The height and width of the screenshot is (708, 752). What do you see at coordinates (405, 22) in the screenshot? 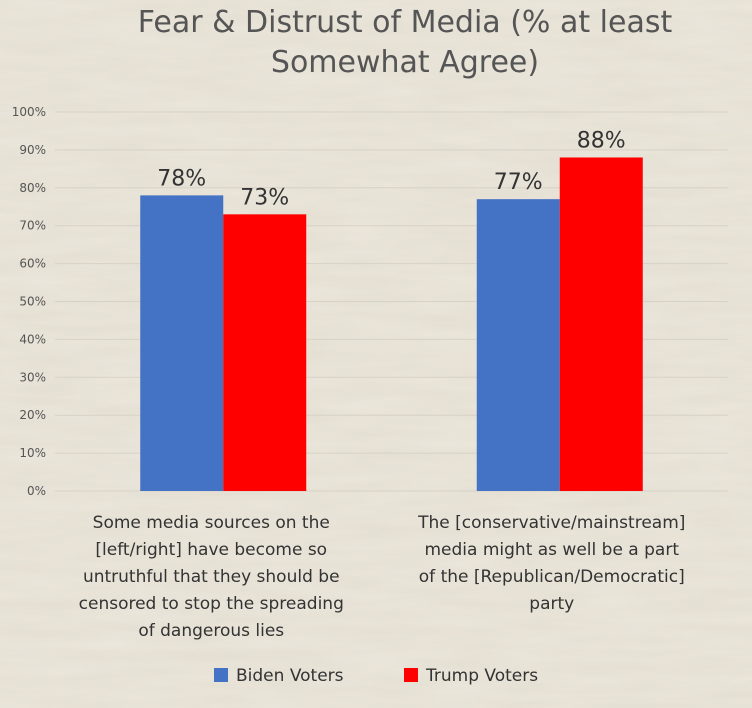
I see `chart-title-line: Fear & Distrust of Media (% at least` at bounding box center [405, 22].